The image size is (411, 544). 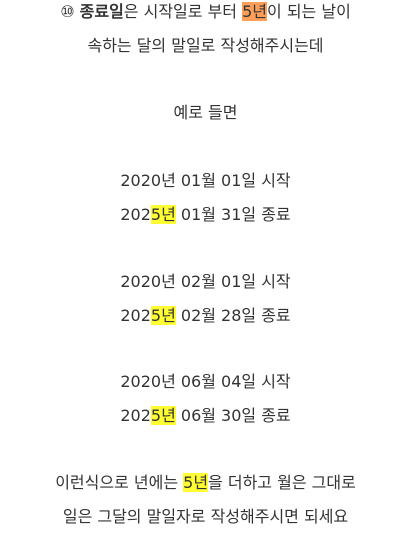 What do you see at coordinates (205, 516) in the screenshot?
I see `outro-line-2: 일은 그달의 말일자로 작성해주시면 되세요` at bounding box center [205, 516].